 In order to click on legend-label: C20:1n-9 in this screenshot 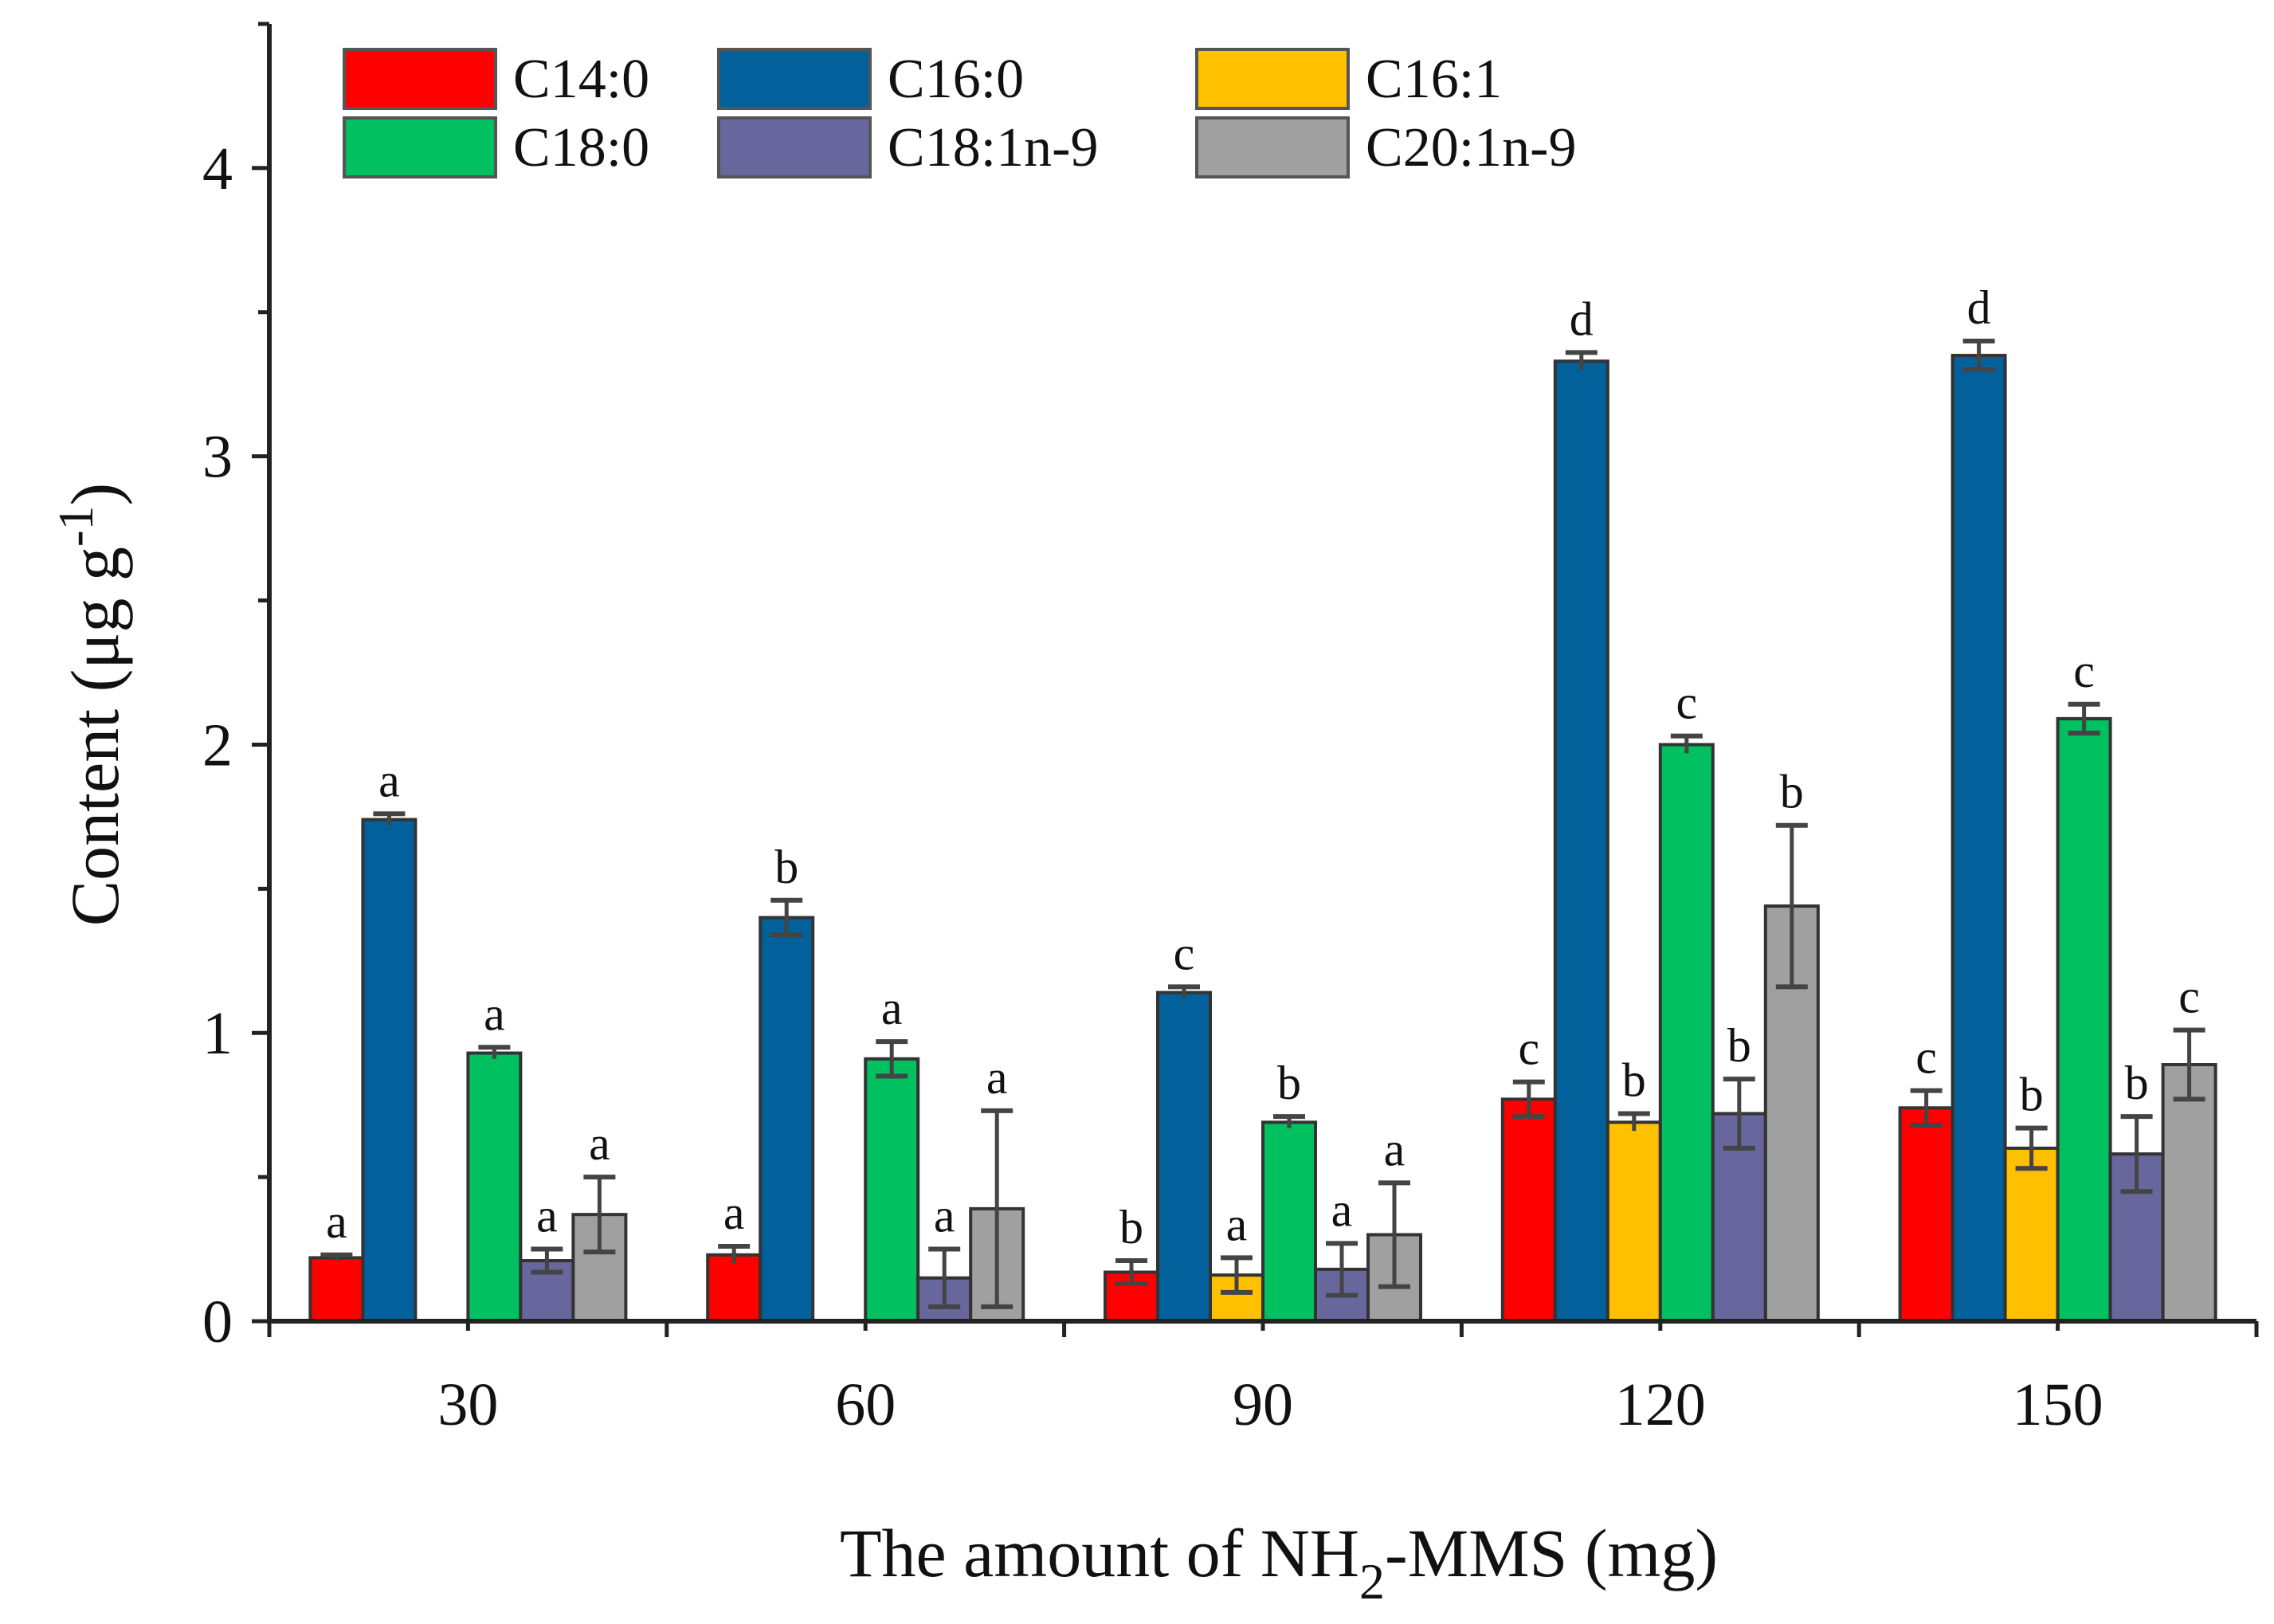, I will do `click(1471, 147)`.